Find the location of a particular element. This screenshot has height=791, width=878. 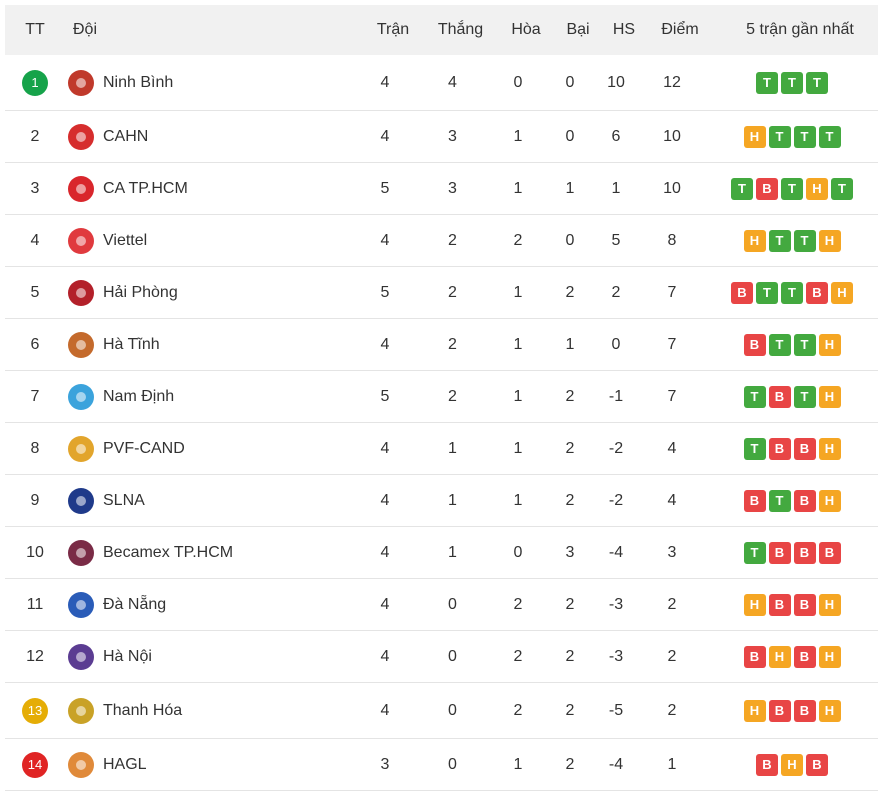

goal-difference-cell: 1 is located at coordinates (616, 188).